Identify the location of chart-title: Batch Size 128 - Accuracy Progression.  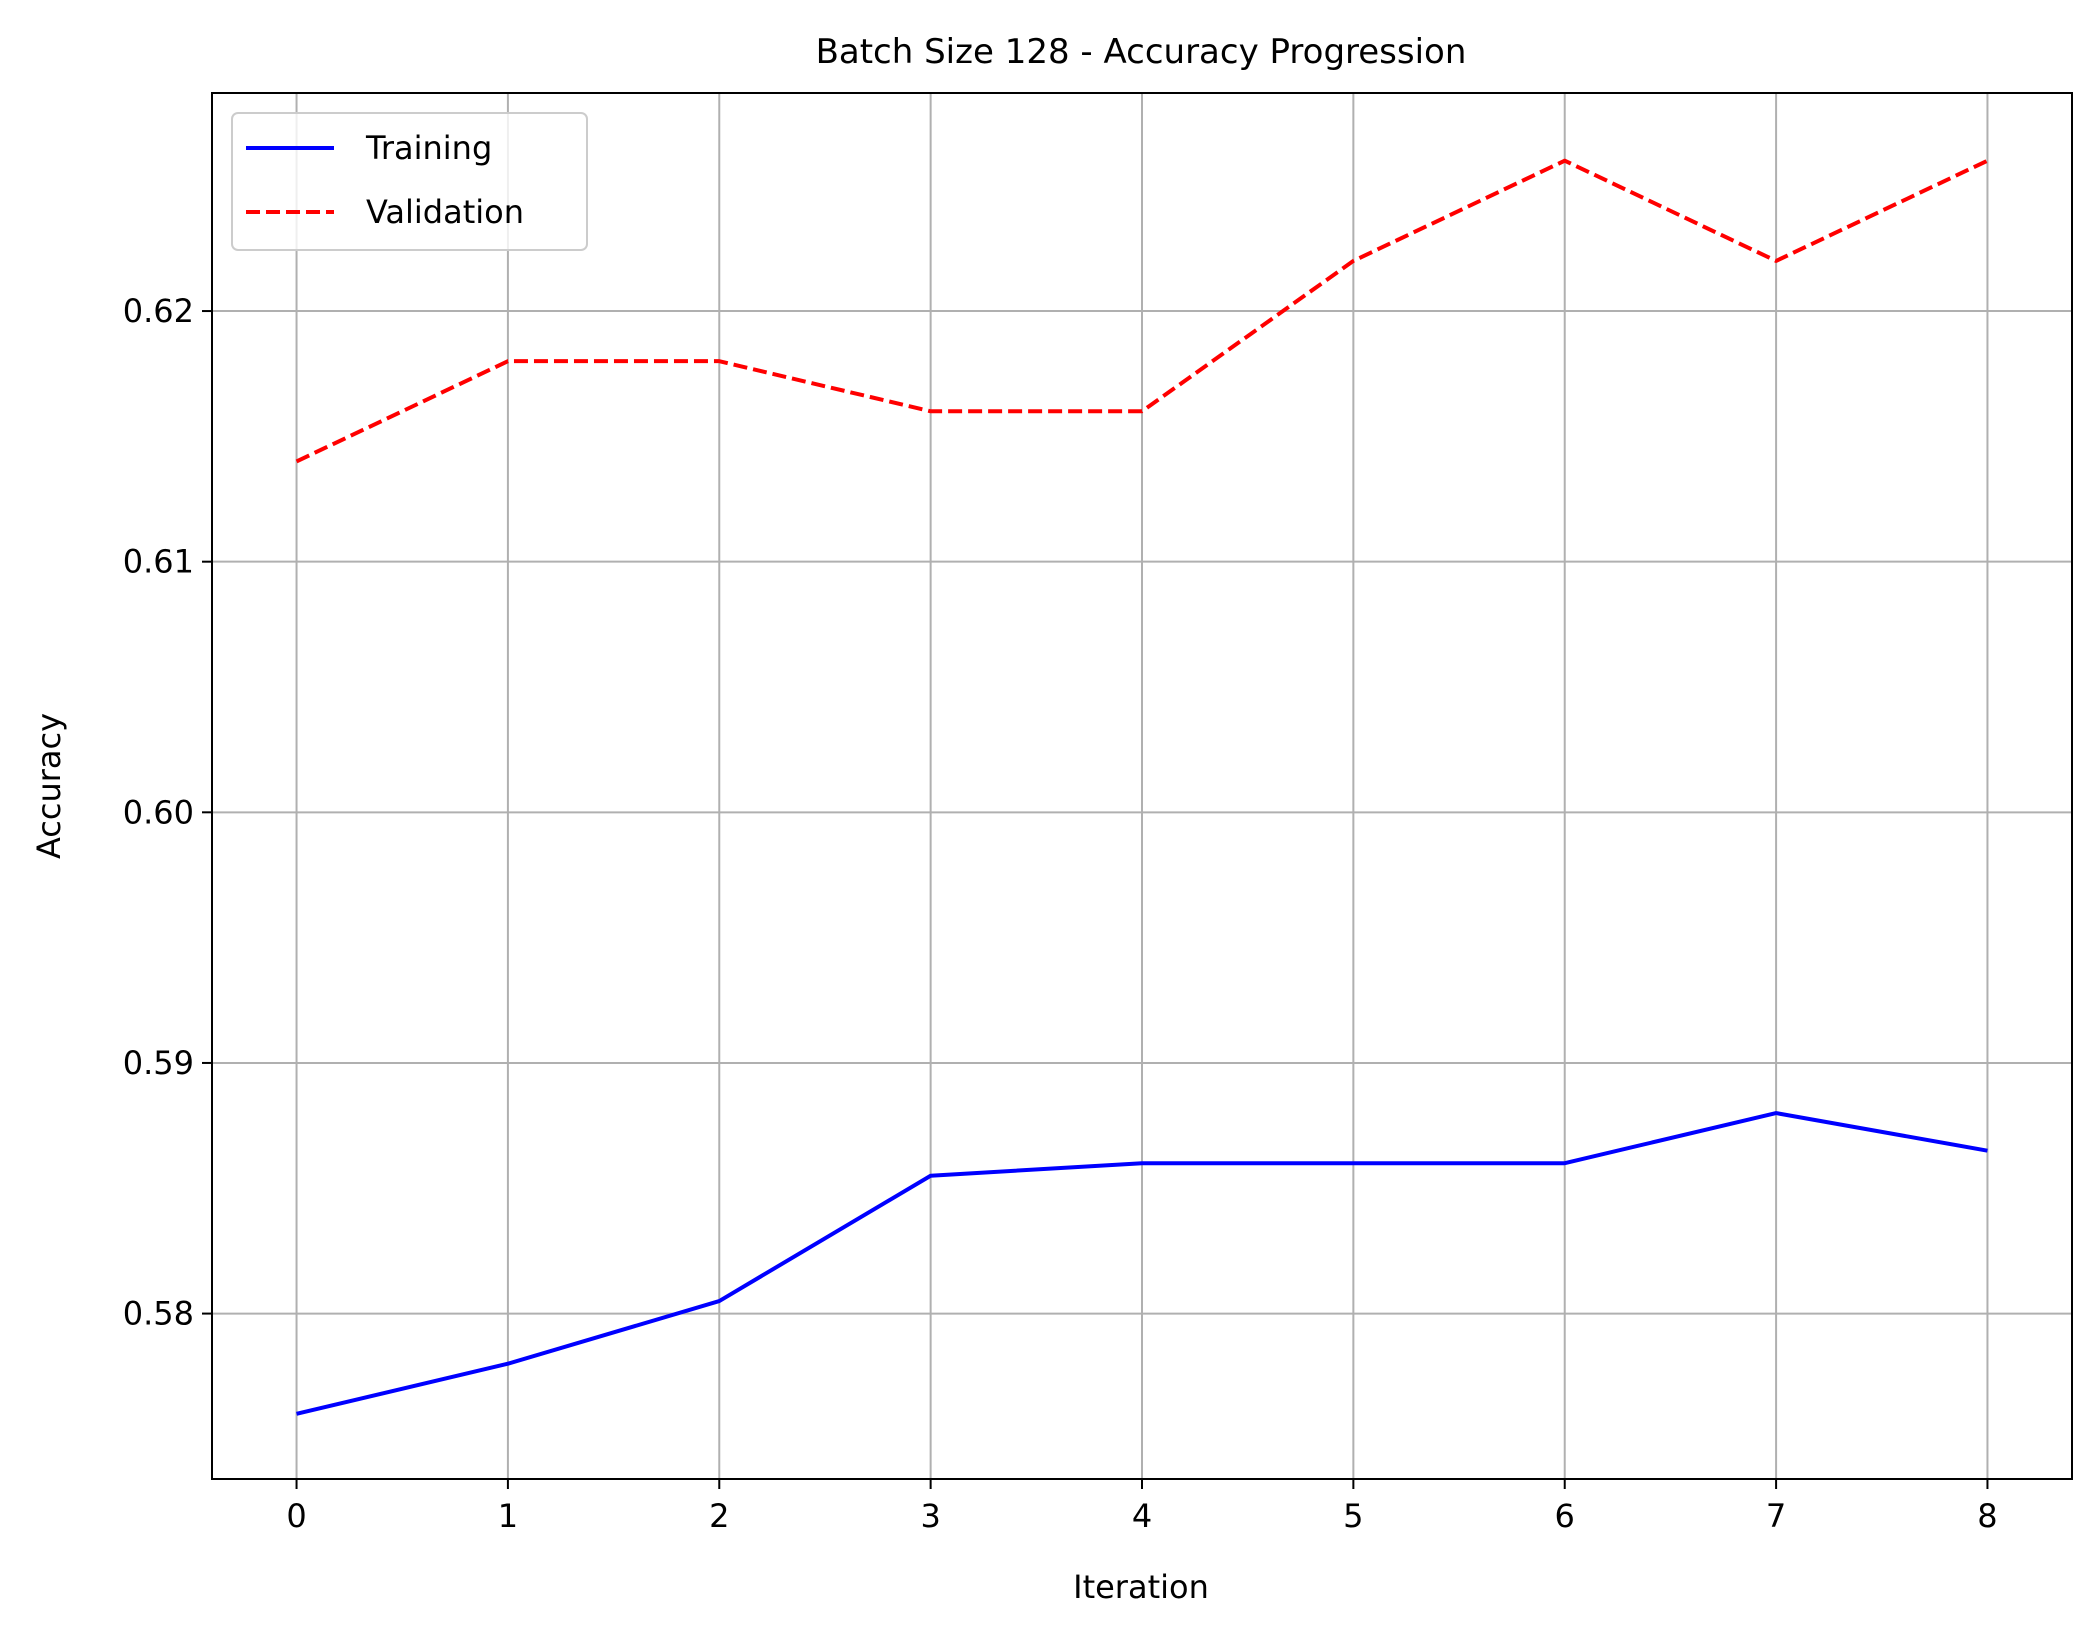
(1141, 52).